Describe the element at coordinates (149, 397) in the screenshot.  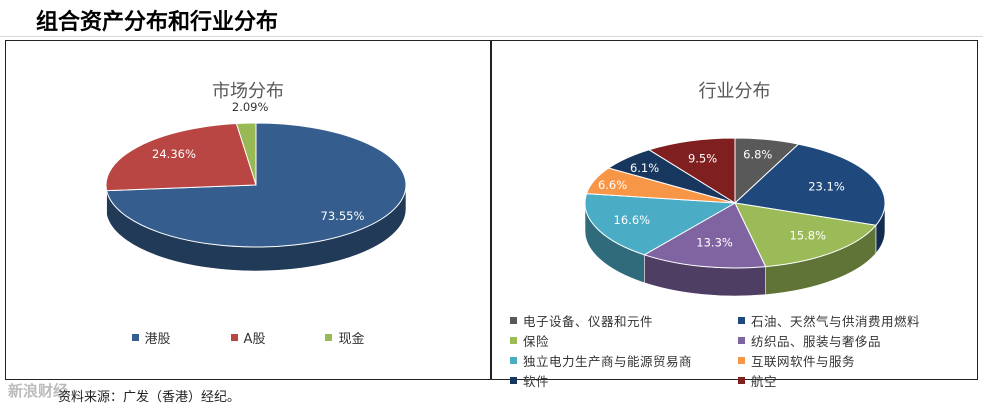
I see `source-note: 资料来源：广发（香港）经纪。` at that location.